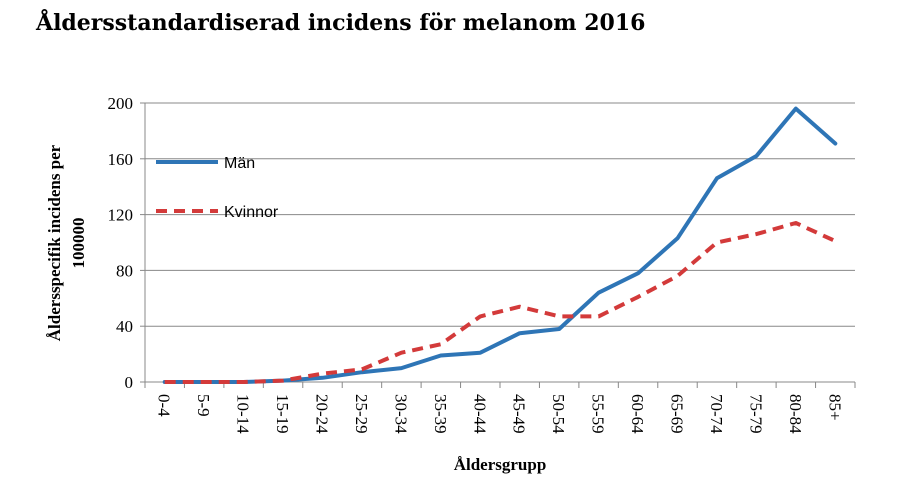 The image size is (912, 492). What do you see at coordinates (203, 405) in the screenshot?
I see `x-tick-label: 5-9` at bounding box center [203, 405].